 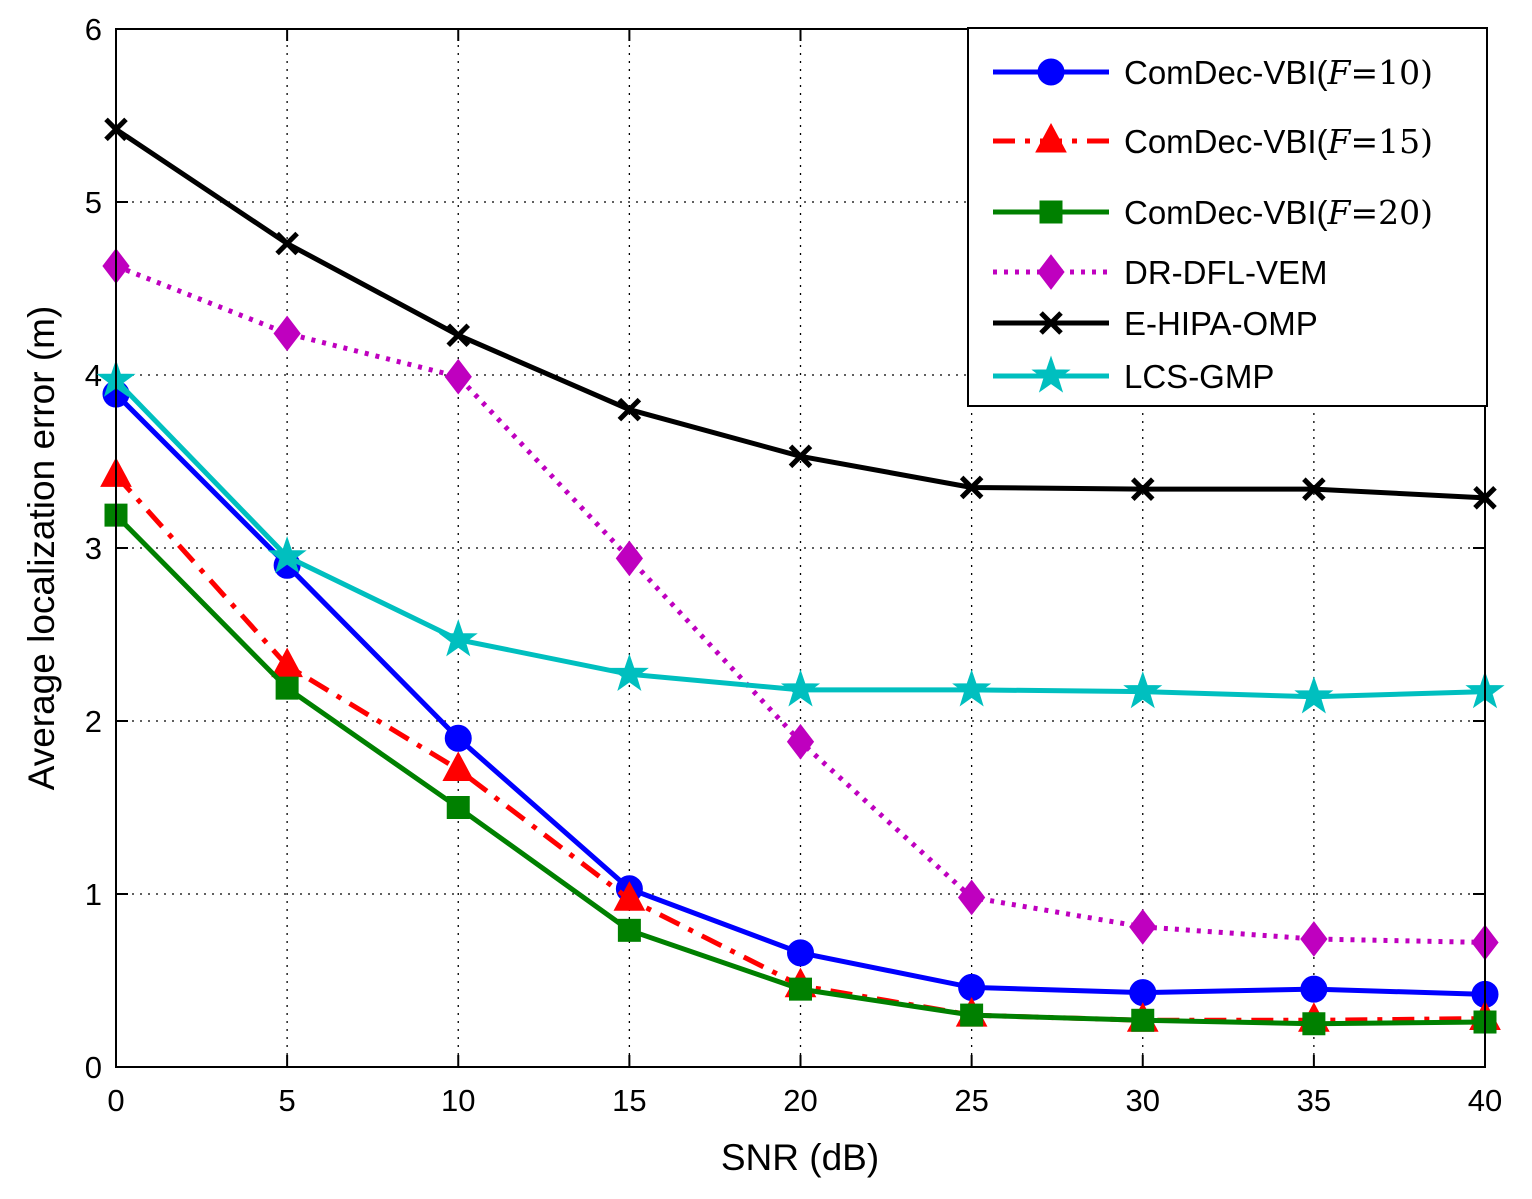 What do you see at coordinates (1143, 1100) in the screenshot?
I see `x-tick-label: 30` at bounding box center [1143, 1100].